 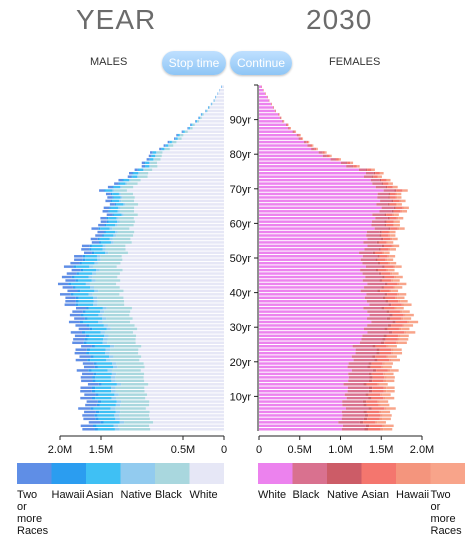 What do you see at coordinates (101, 450) in the screenshot?
I see `male-x-tick-label-1: 1.5M` at bounding box center [101, 450].